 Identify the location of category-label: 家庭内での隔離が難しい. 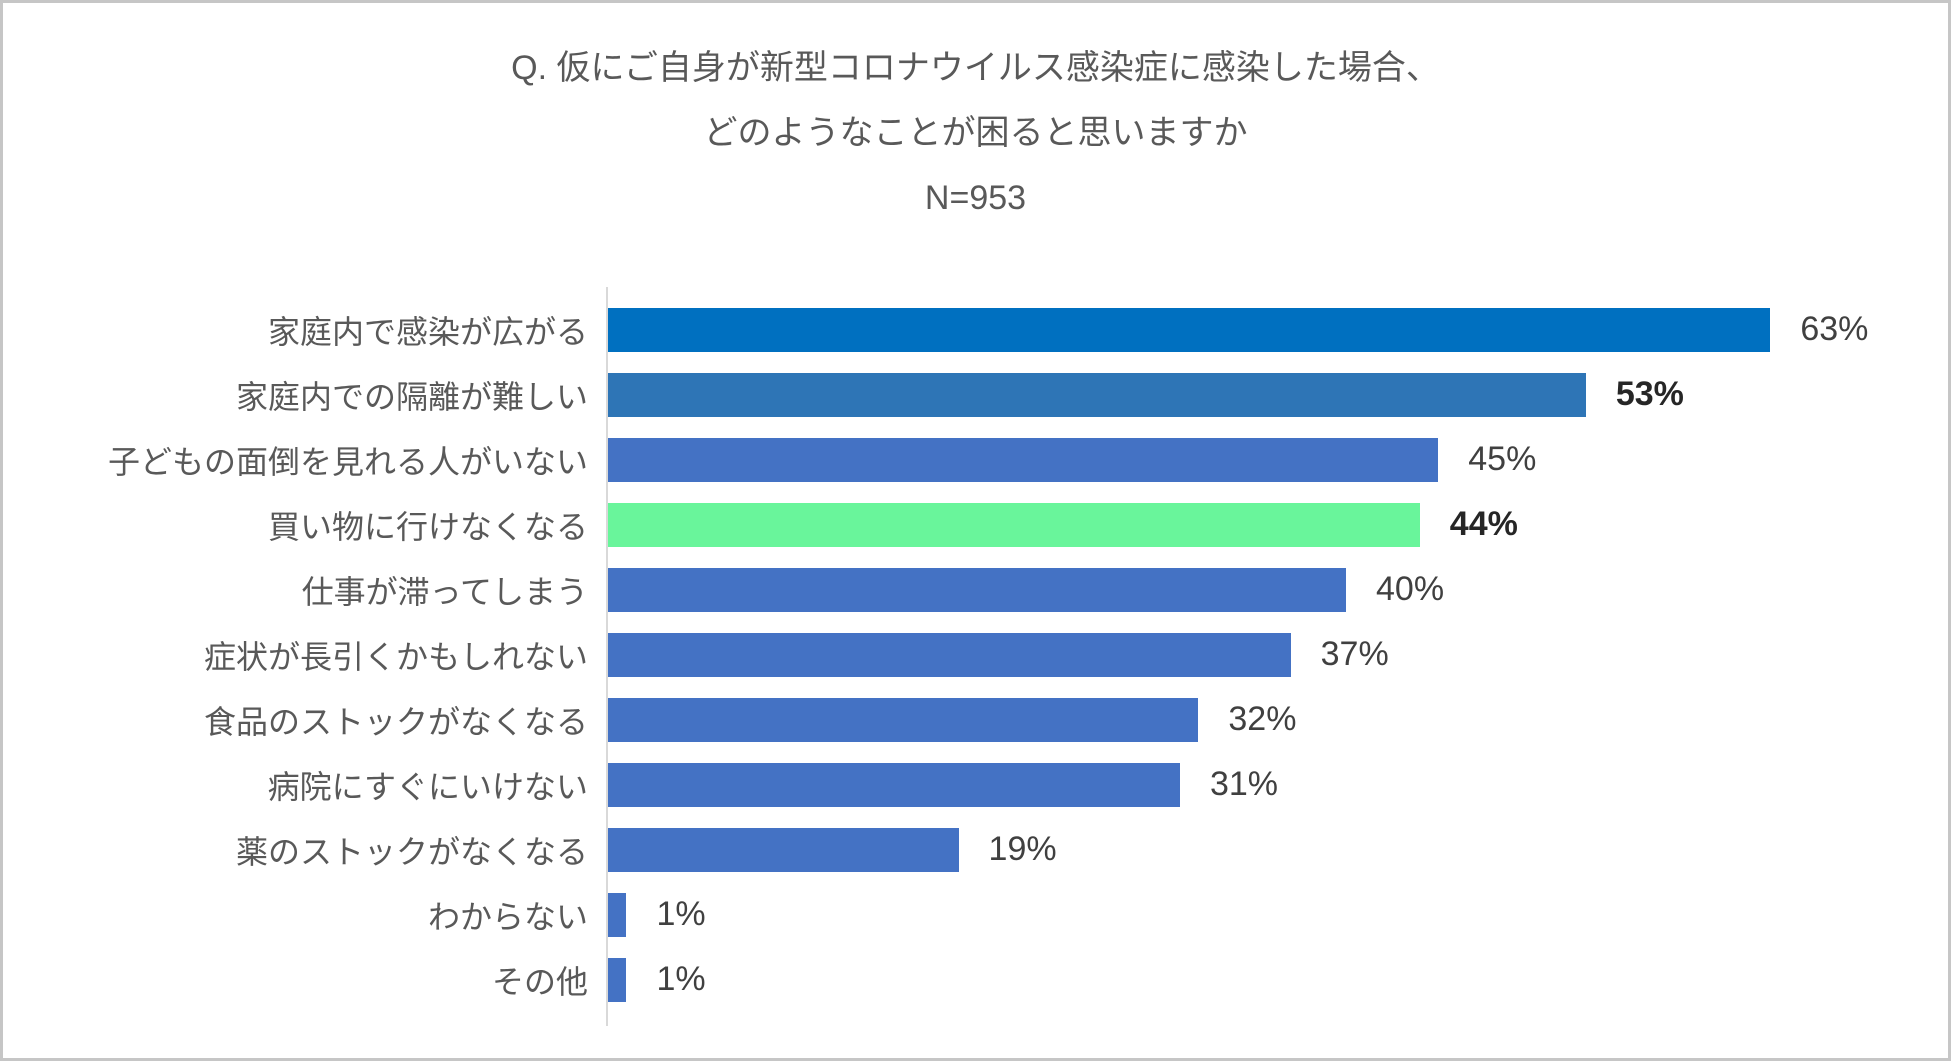
(411, 396).